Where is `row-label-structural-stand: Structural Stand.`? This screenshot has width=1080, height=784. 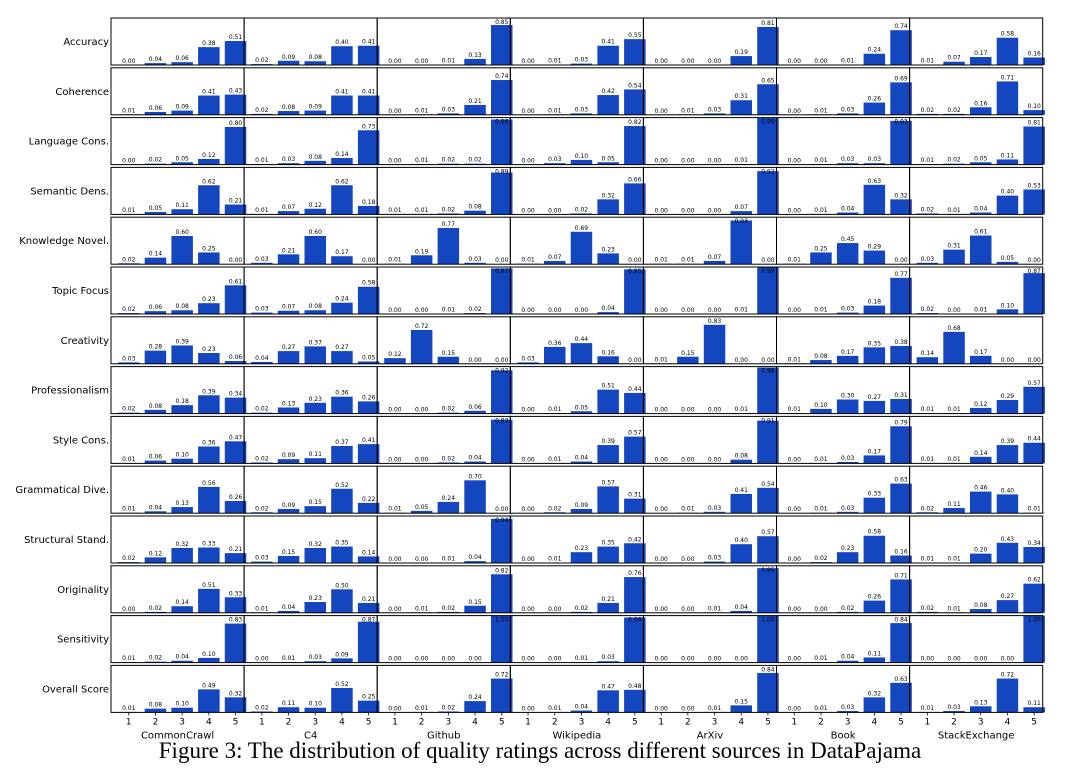 row-label-structural-stand: Structural Stand. is located at coordinates (66, 540).